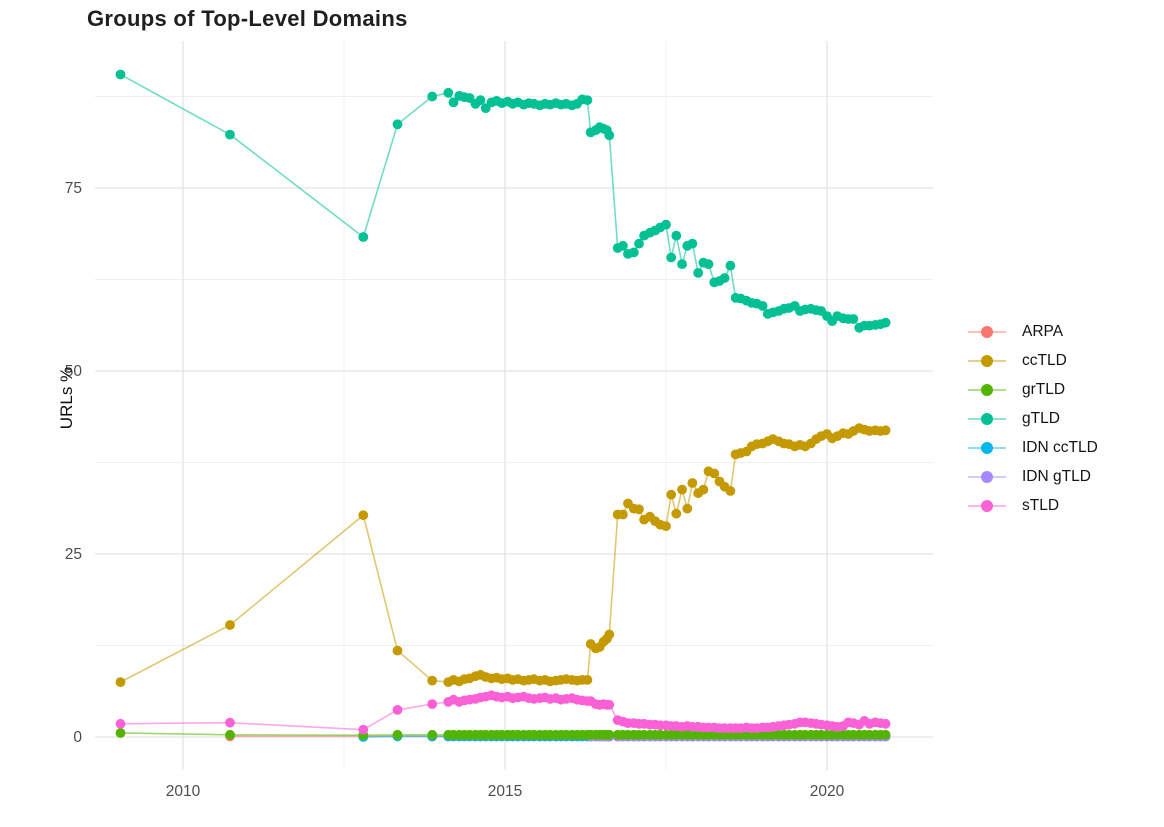  I want to click on legend-item-idn-gtld: IDN gTLD, so click(1033, 477).